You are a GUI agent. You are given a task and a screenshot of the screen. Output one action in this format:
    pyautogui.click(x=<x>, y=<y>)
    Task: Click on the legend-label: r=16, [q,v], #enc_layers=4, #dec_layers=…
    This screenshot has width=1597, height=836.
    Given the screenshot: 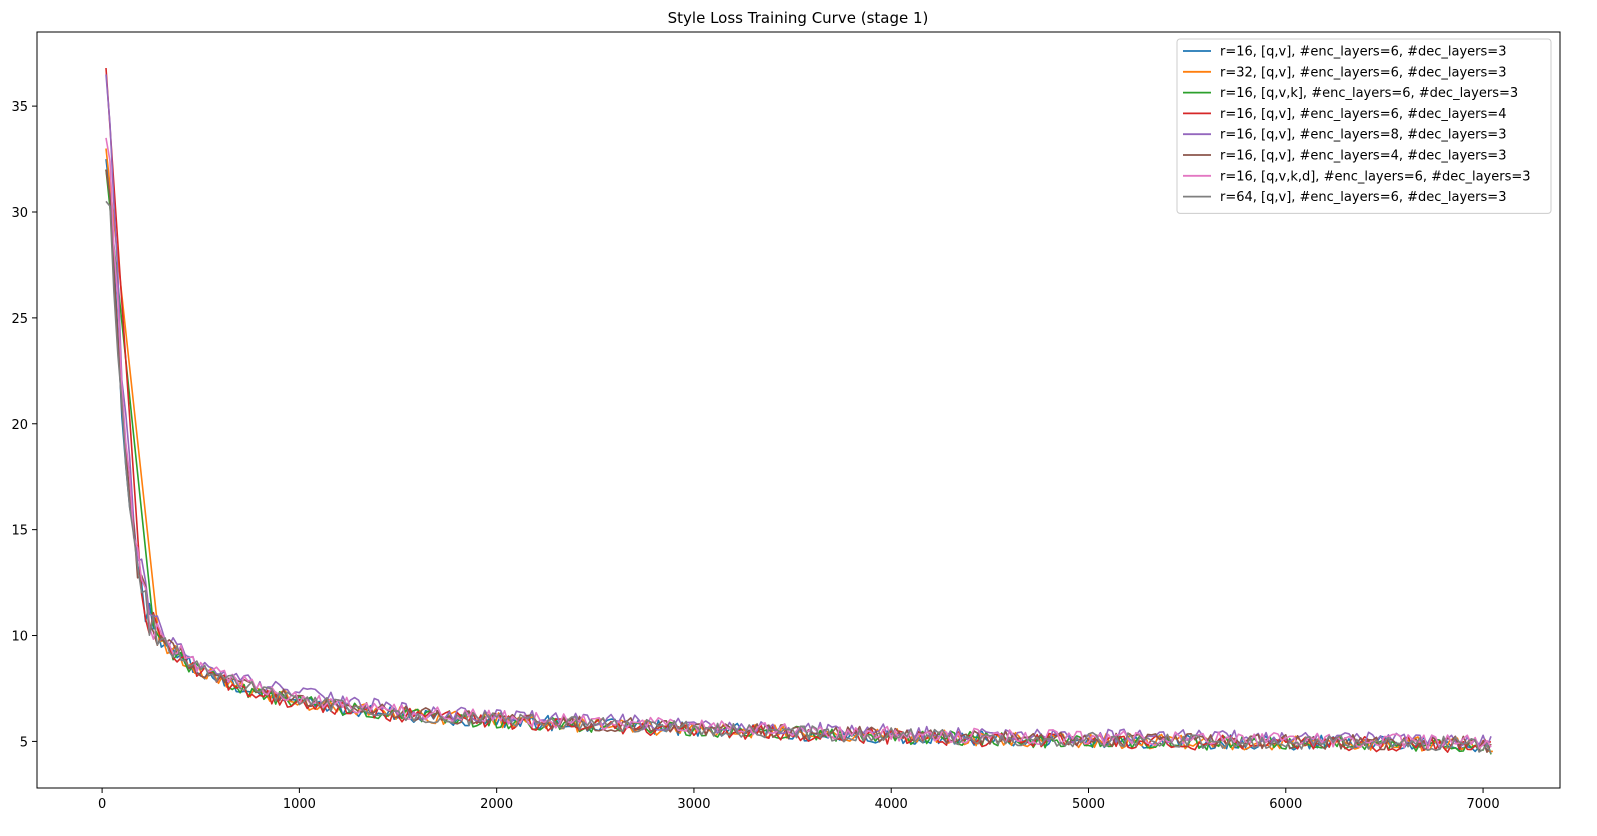 What is the action you would take?
    pyautogui.click(x=1363, y=156)
    